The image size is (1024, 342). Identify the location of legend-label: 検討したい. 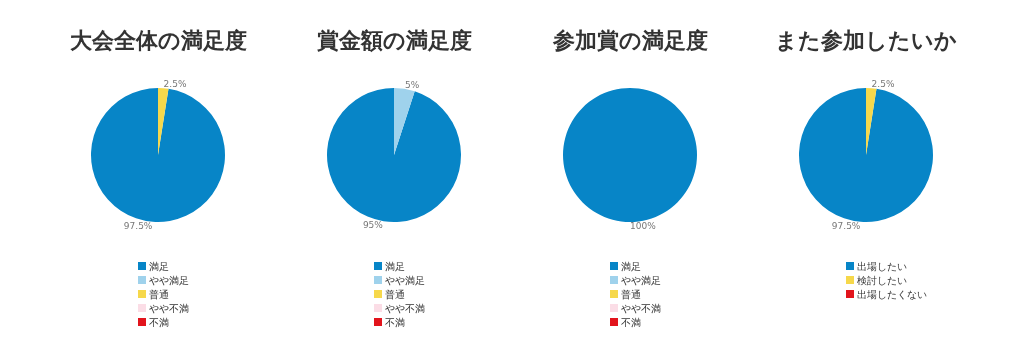
(882, 280).